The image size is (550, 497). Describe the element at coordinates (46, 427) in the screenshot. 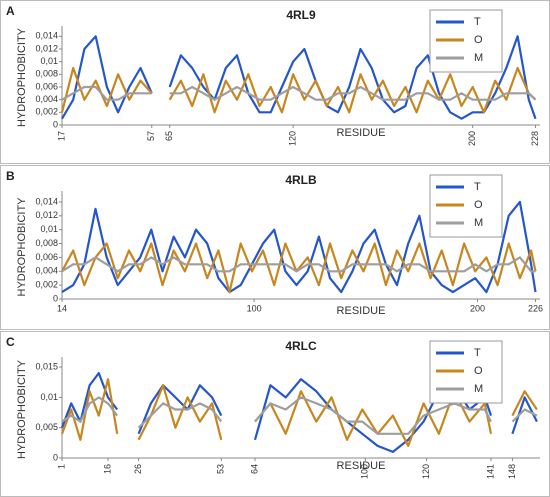

I see `y-tick-label: 0,005` at that location.